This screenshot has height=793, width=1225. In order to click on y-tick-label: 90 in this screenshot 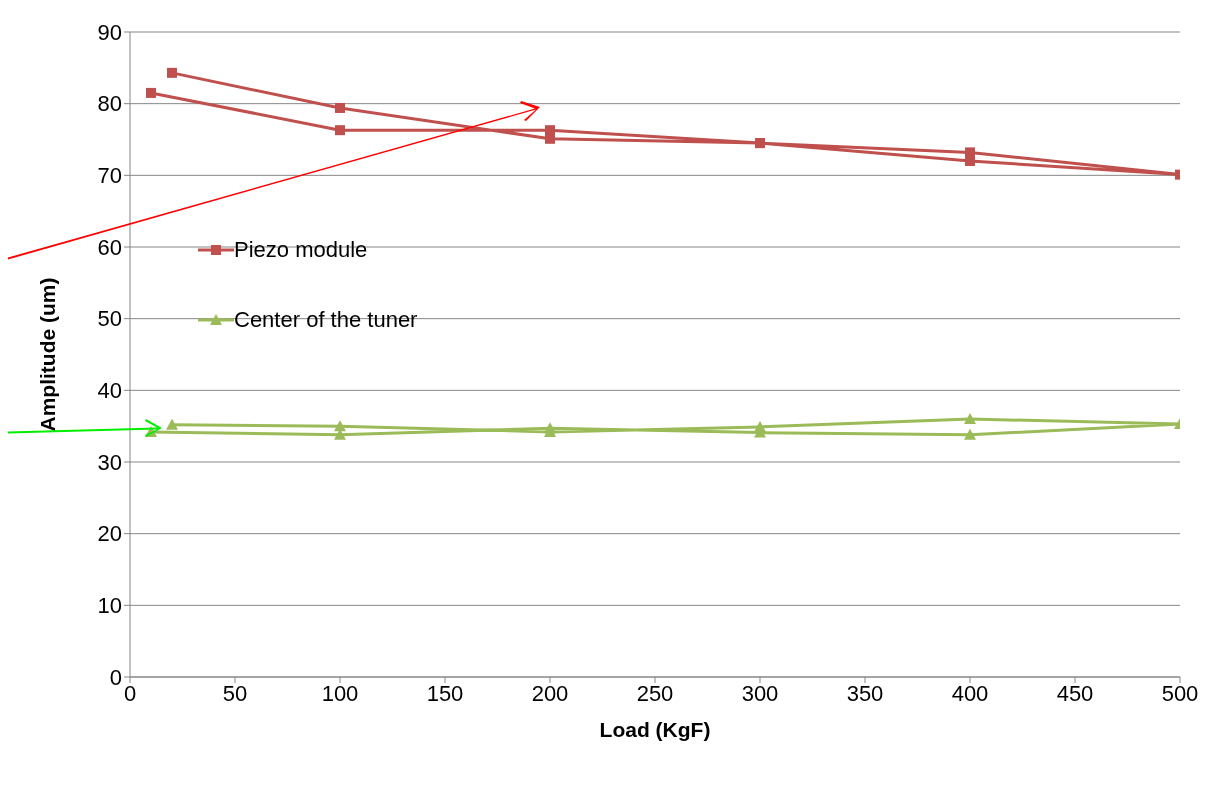, I will do `click(109, 32)`.